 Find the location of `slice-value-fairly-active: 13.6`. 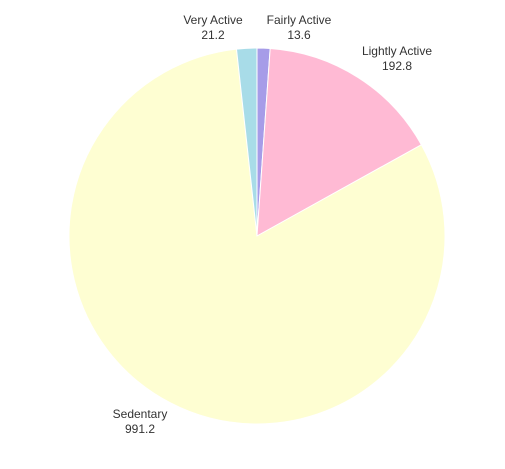

slice-value-fairly-active: 13.6 is located at coordinates (299, 35).